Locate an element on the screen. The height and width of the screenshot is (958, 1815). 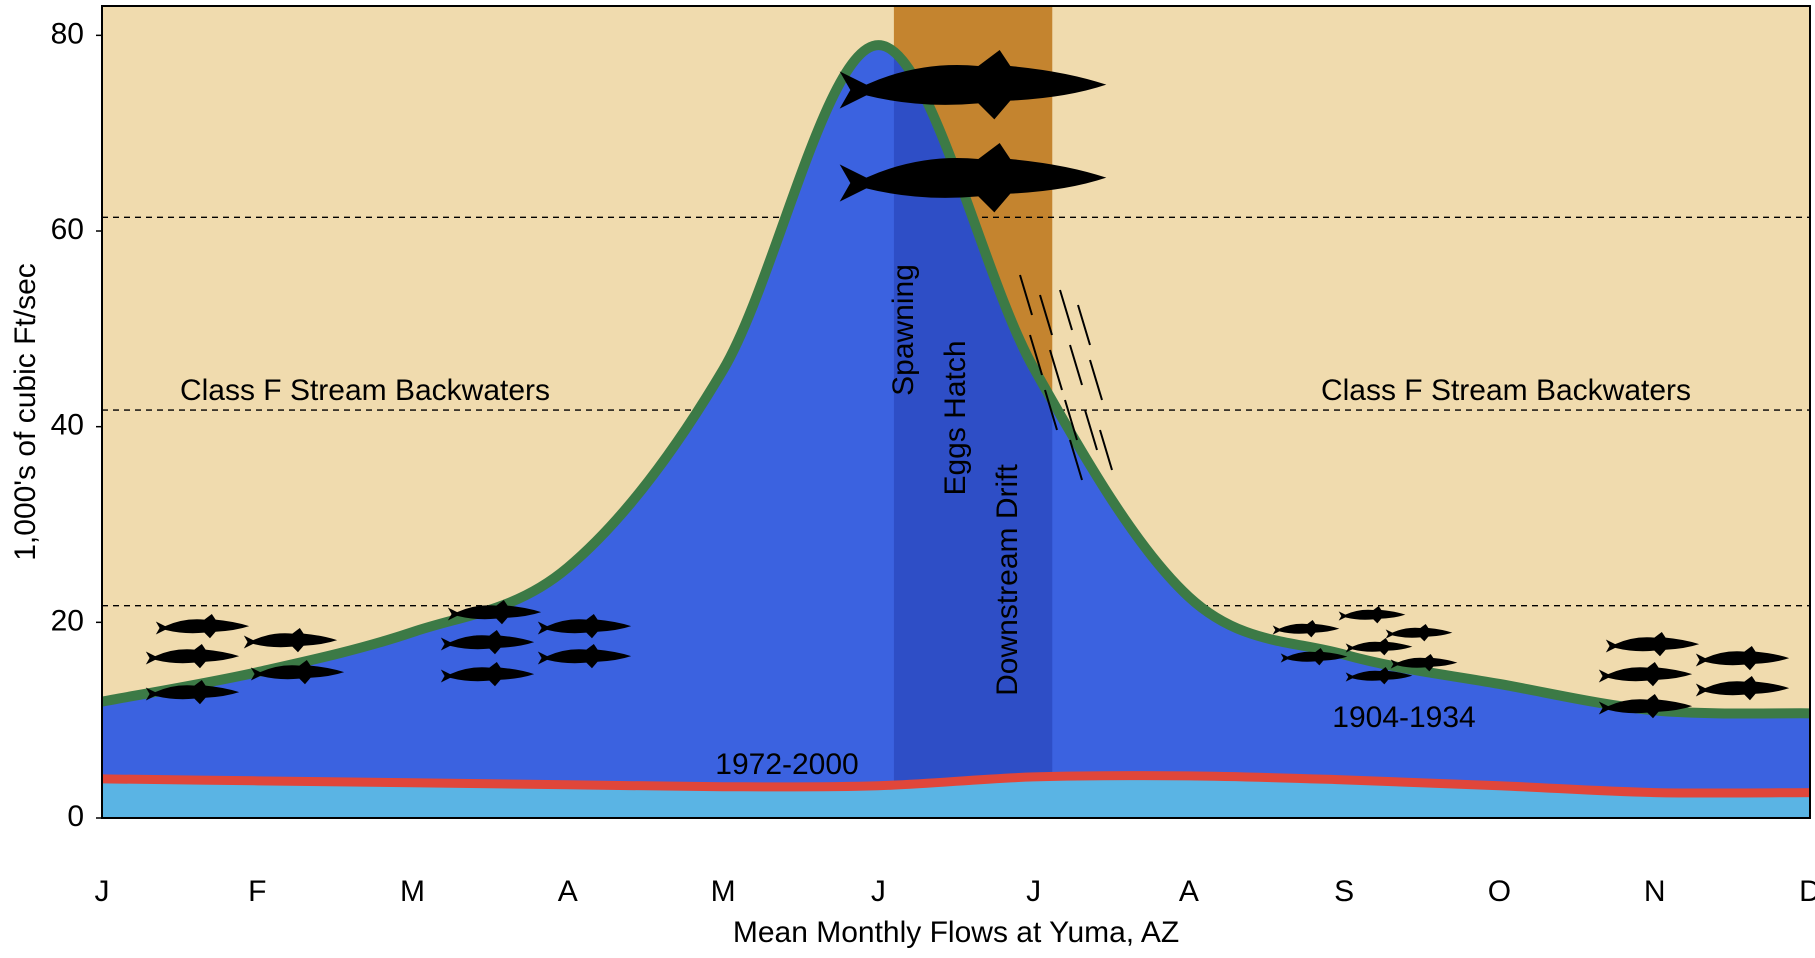
x-tick-label: N is located at coordinates (1655, 891).